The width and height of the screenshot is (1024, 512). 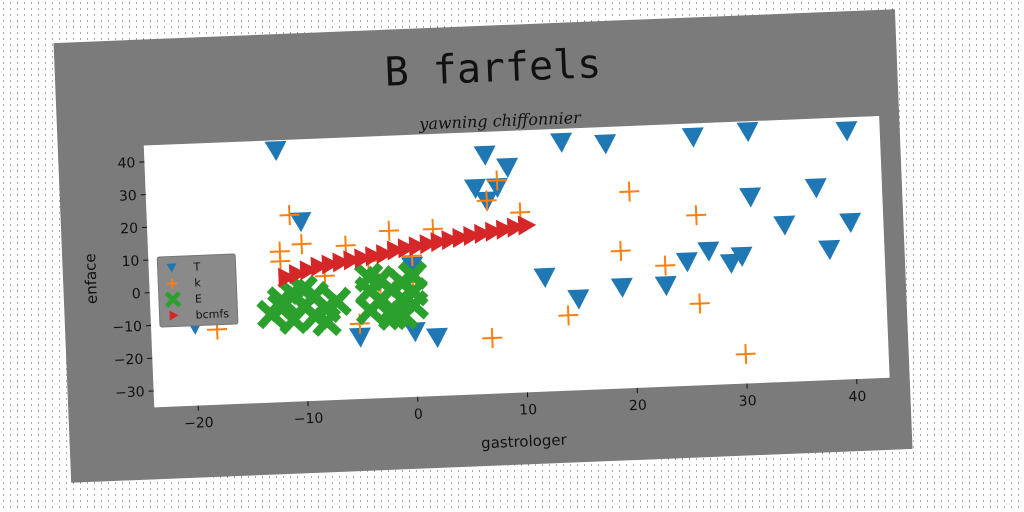 I want to click on x-tick-label: 20, so click(x=638, y=406).